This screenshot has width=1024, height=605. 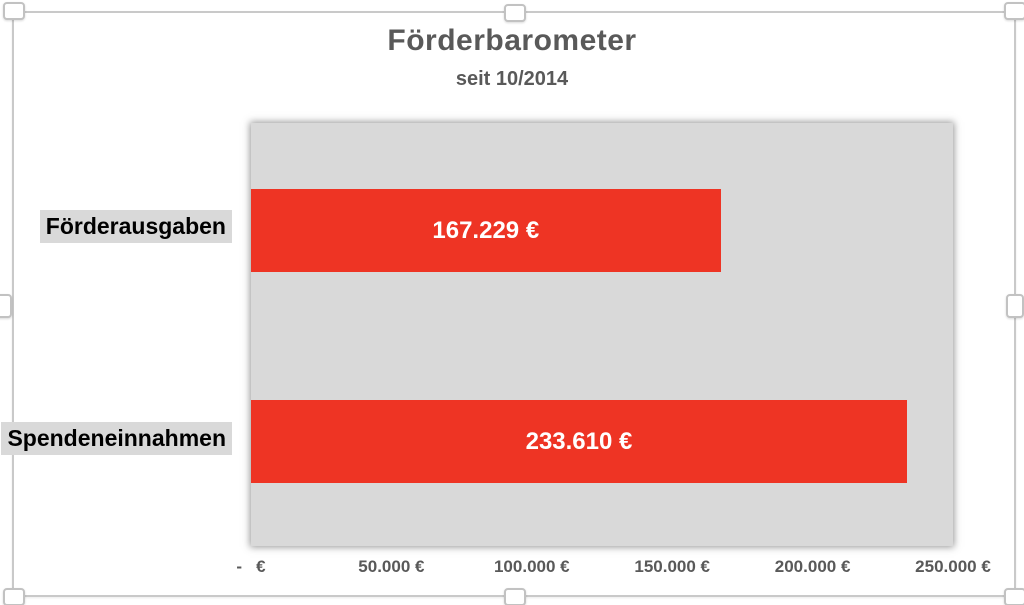 What do you see at coordinates (135, 226) in the screenshot?
I see `category-label-foerderausgaben: Förderausgaben` at bounding box center [135, 226].